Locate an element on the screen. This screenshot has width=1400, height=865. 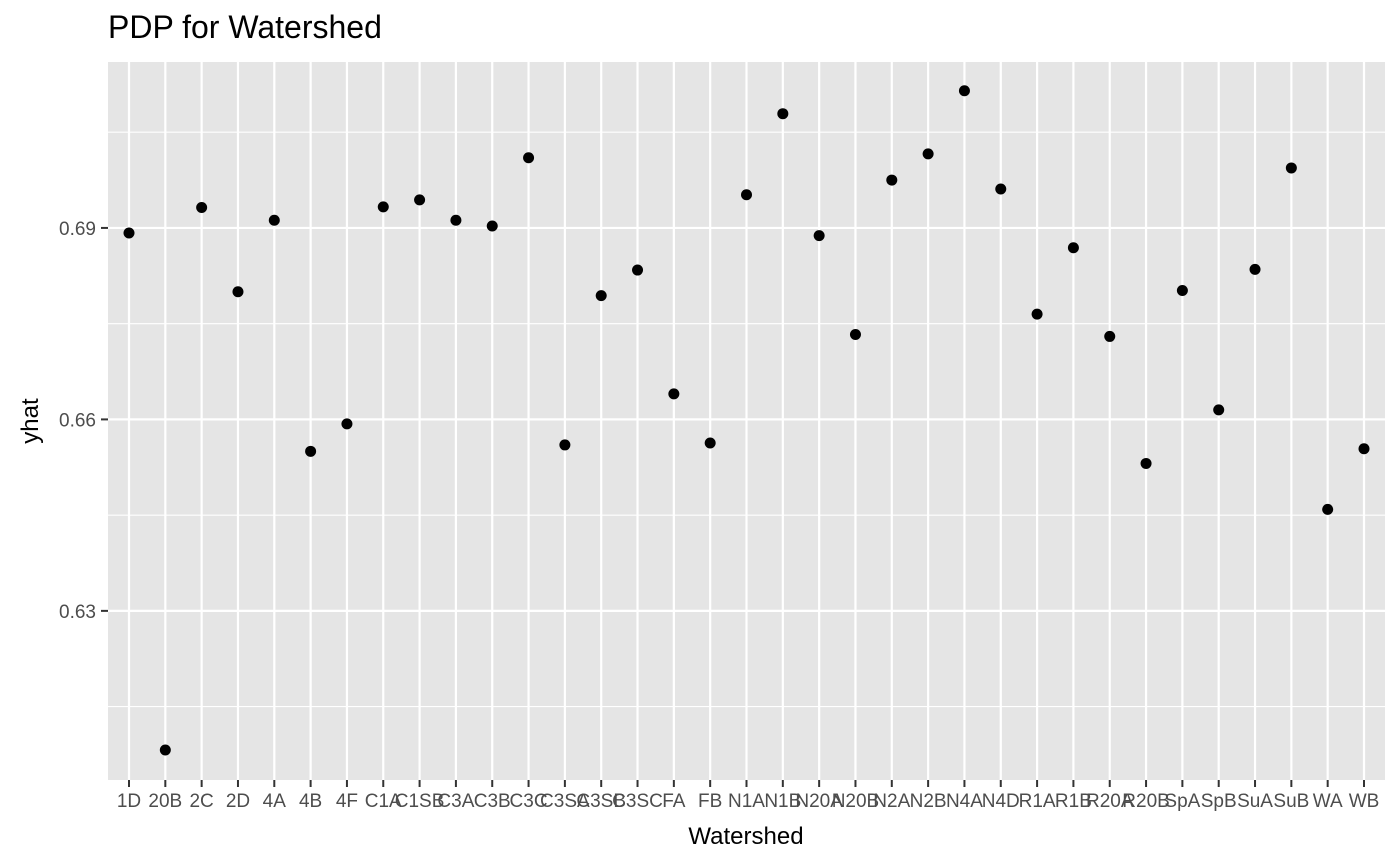
x-tick-label: SpB is located at coordinates (1219, 801).